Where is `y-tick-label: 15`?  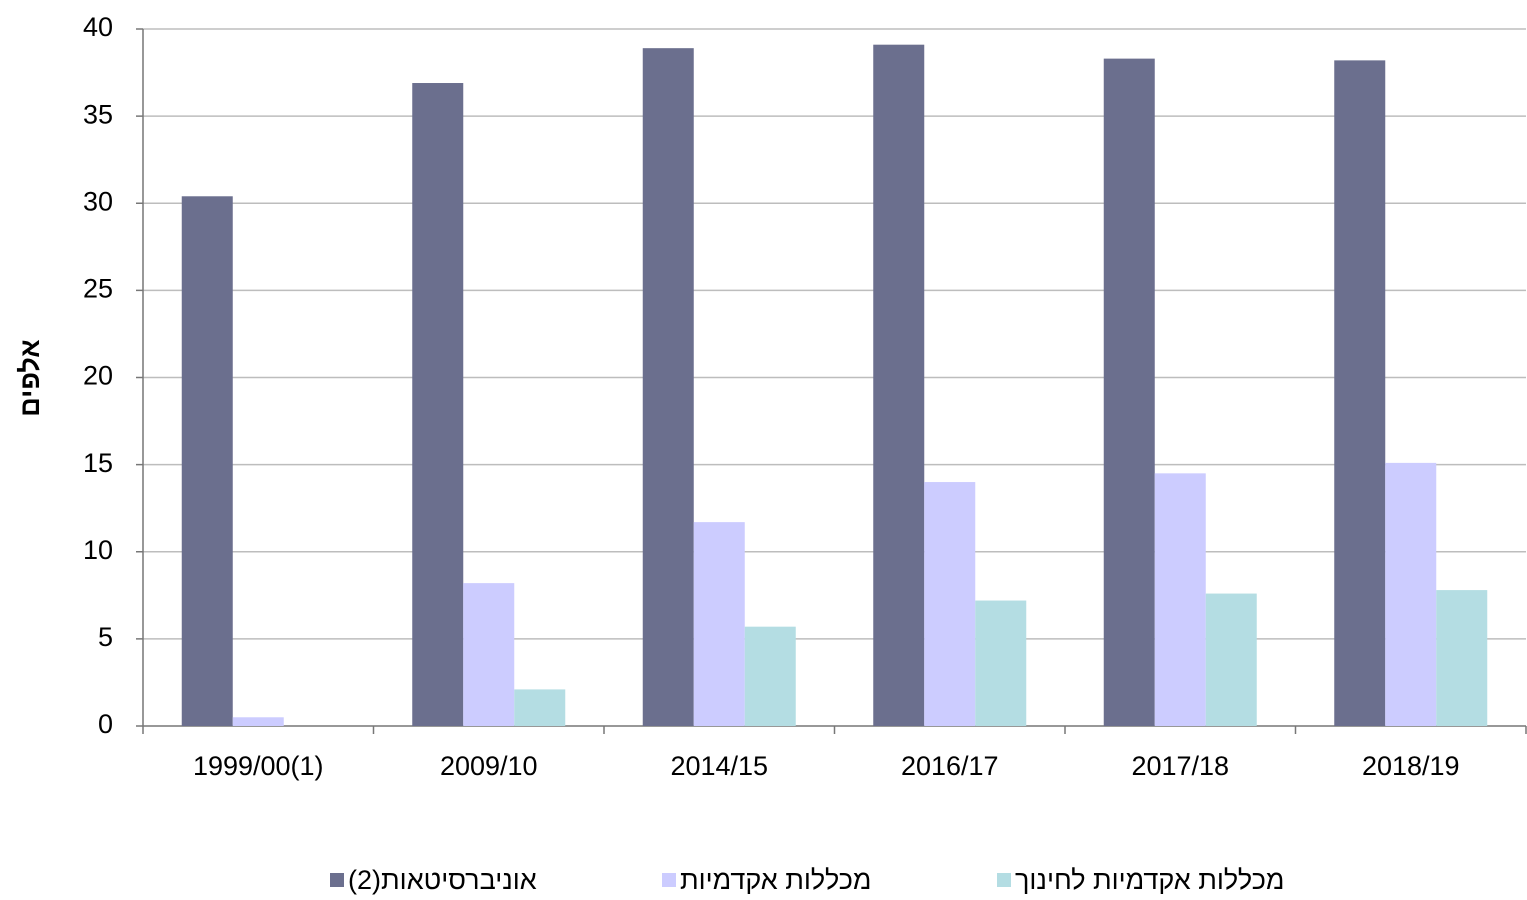 y-tick-label: 15 is located at coordinates (98, 463).